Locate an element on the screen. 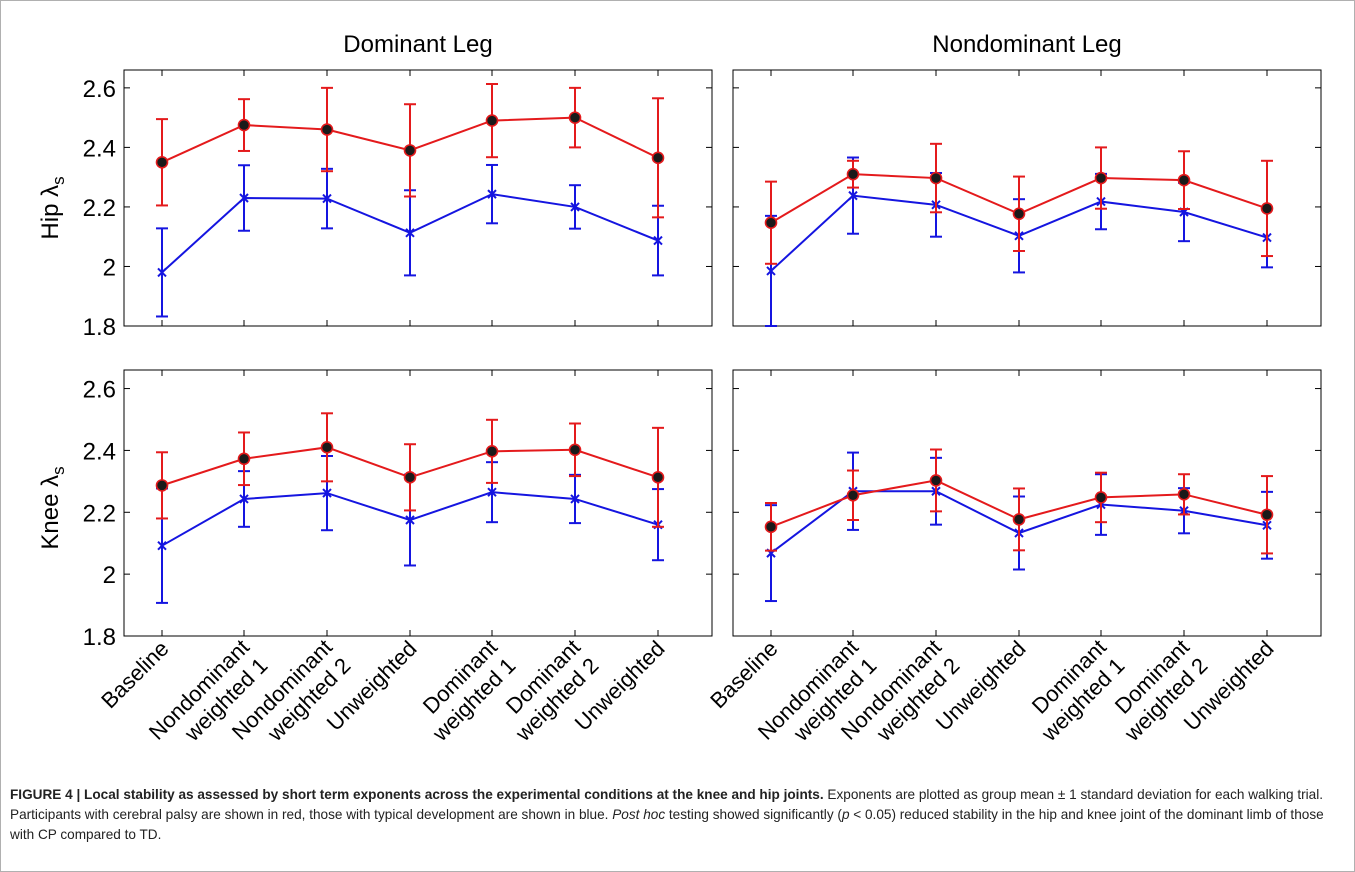  caption-italic: Post hoc is located at coordinates (639, 814).